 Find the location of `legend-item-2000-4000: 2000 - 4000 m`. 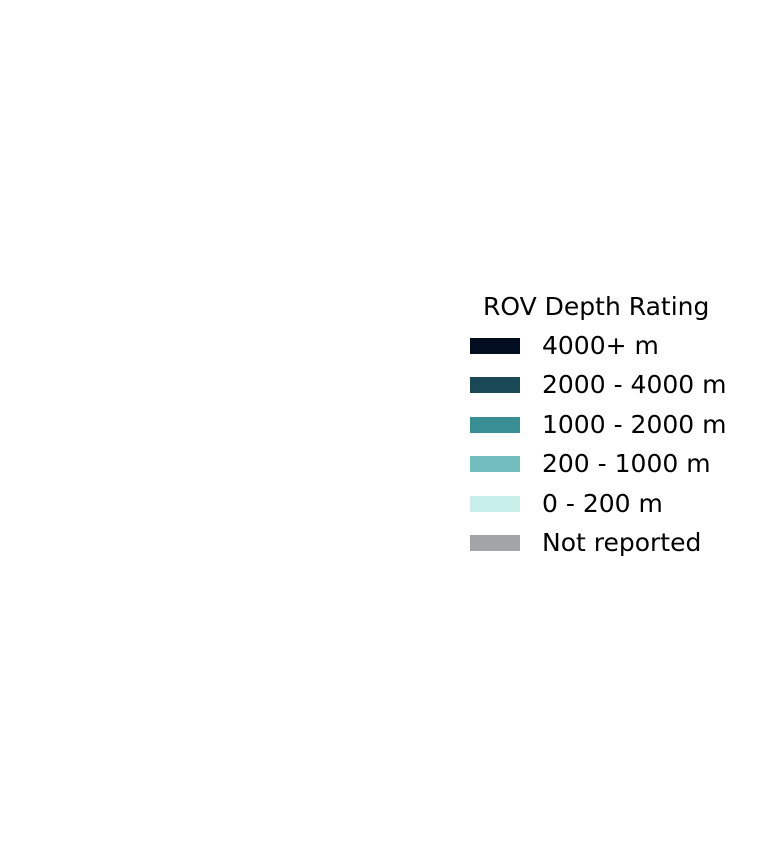

legend-item-2000-4000: 2000 - 4000 m is located at coordinates (610, 386).